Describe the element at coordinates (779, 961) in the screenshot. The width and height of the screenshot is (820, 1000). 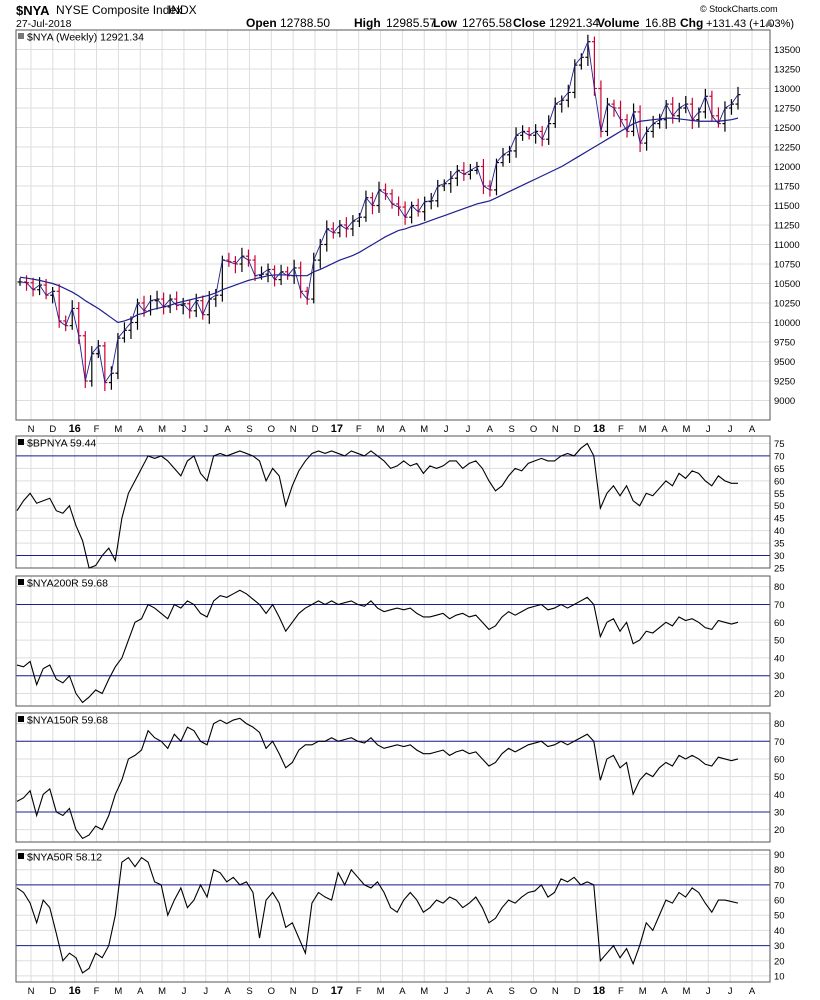
I see `y-tick-label: 20` at that location.